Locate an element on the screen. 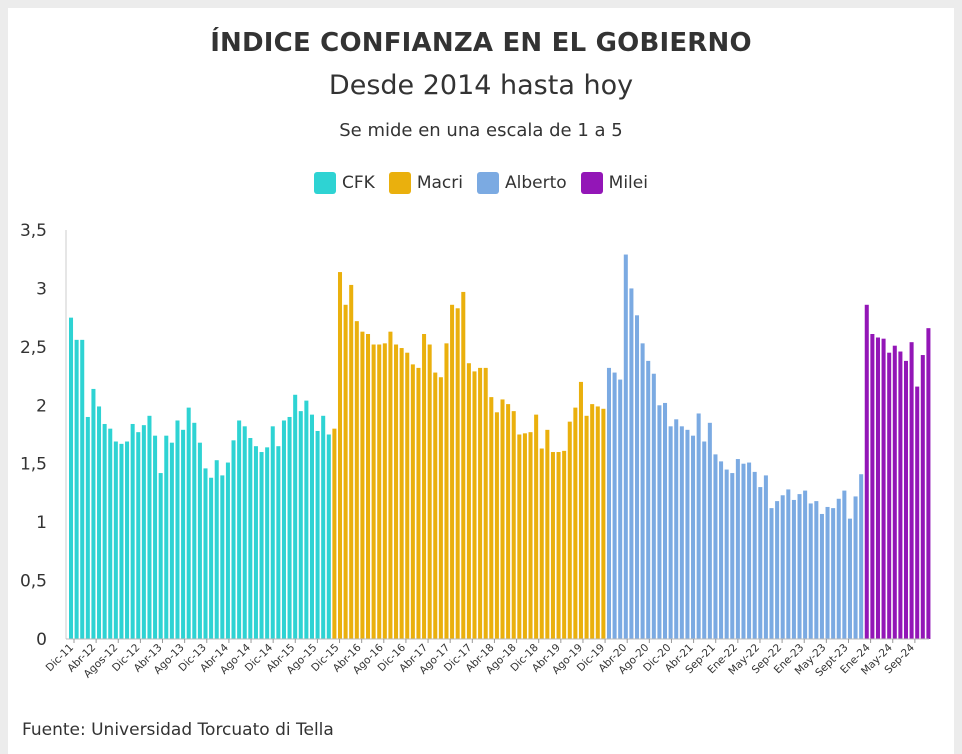 This screenshot has height=754, width=962. legend-item-macri: Macri is located at coordinates (425, 183).